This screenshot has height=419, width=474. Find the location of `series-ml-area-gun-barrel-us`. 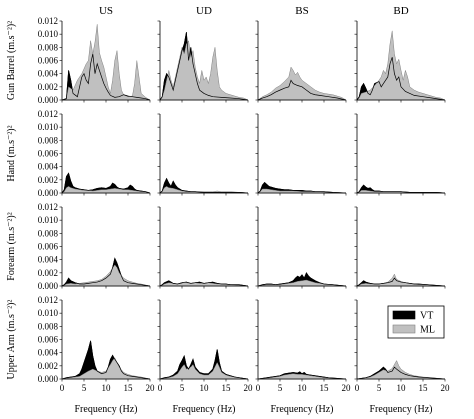

series-ml-area-gun-barrel-us is located at coordinates (106, 62).